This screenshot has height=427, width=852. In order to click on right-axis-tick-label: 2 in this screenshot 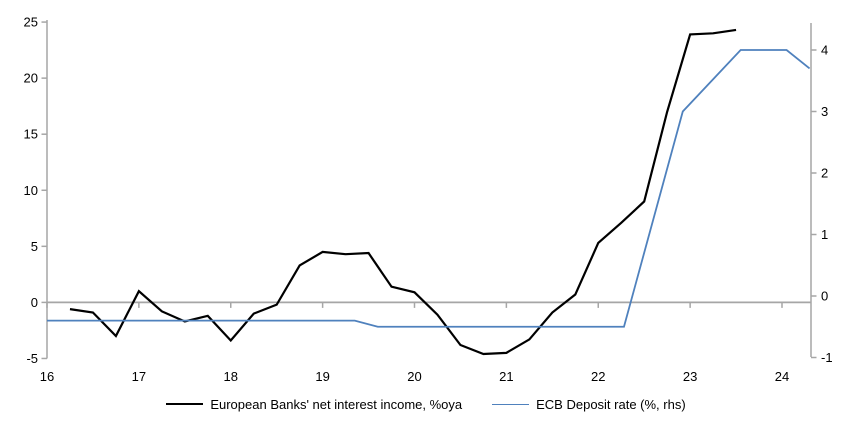, I will do `click(824, 173)`.